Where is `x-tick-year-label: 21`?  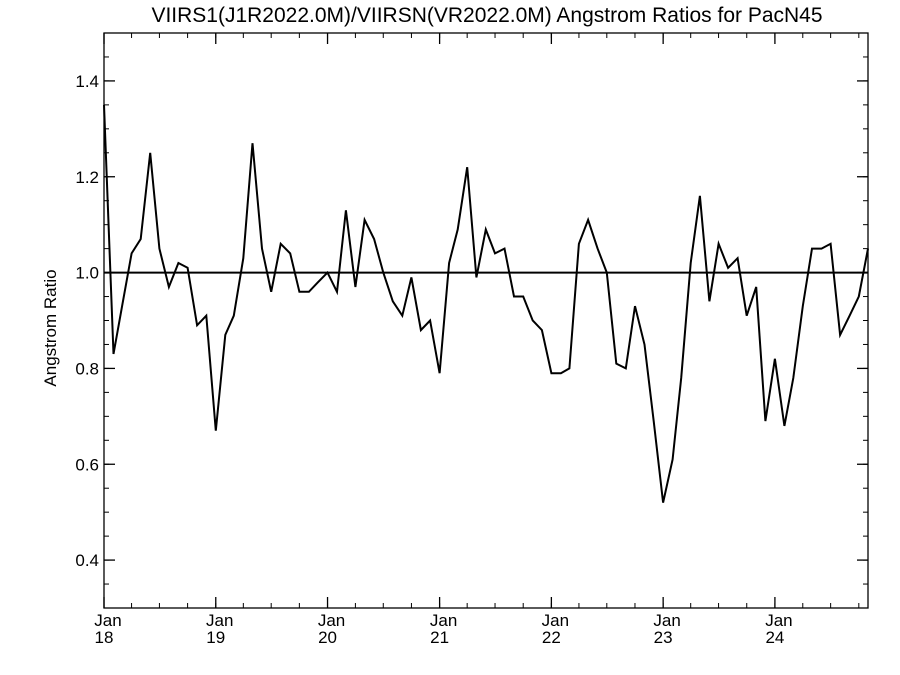
x-tick-year-label: 21 is located at coordinates (439, 637).